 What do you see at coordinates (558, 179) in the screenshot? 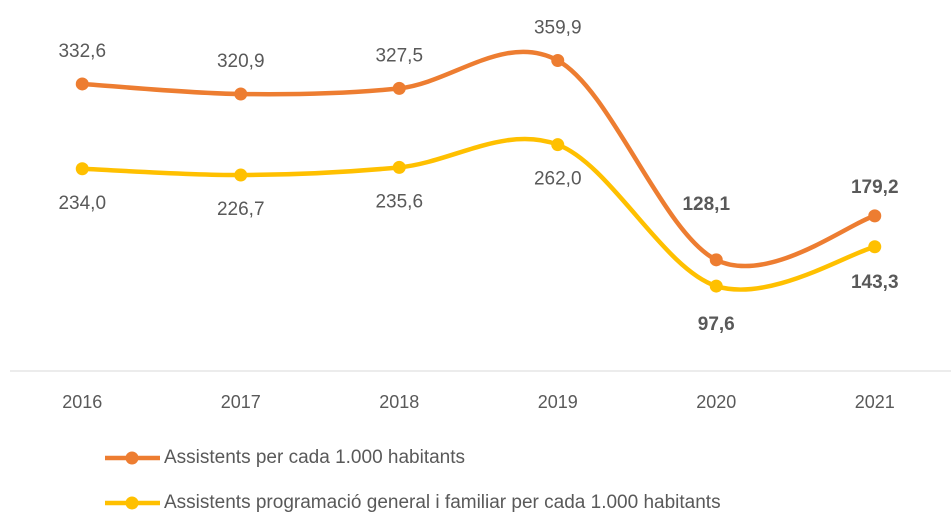
I see `data-label: 262,0` at bounding box center [558, 179].